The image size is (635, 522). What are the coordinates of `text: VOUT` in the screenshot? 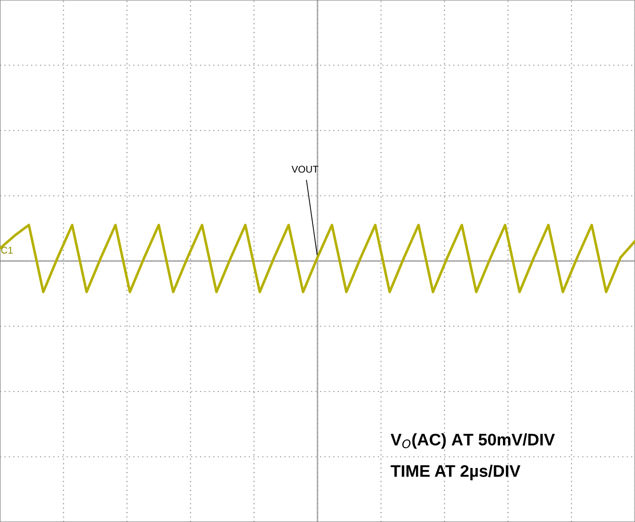 It's located at (305, 169).